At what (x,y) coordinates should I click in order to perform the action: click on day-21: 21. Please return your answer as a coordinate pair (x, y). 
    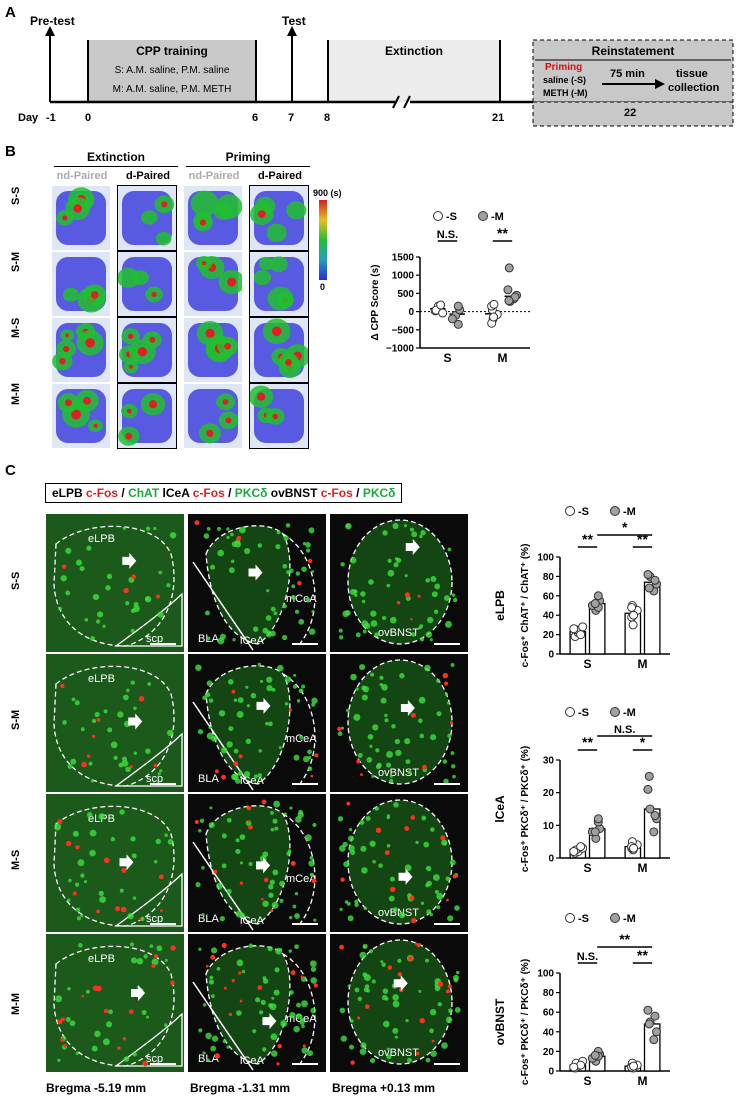
    Looking at the image, I should click on (498, 118).